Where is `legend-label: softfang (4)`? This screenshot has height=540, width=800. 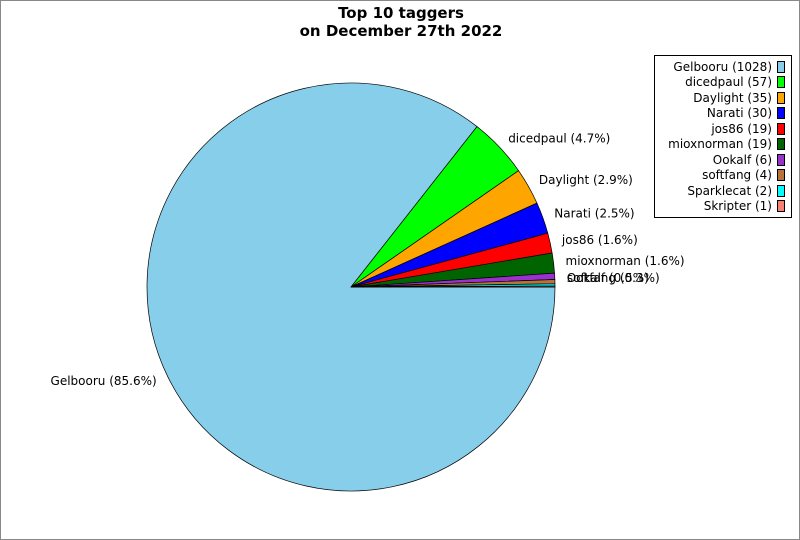
legend-label: softfang (4) is located at coordinates (737, 175).